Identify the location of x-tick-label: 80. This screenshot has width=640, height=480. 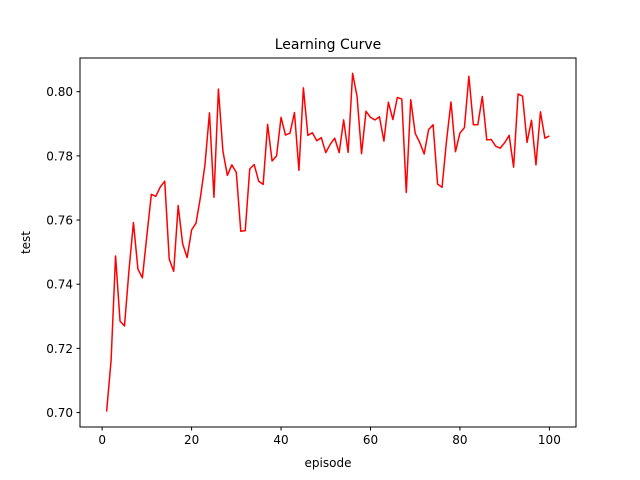
(459, 440).